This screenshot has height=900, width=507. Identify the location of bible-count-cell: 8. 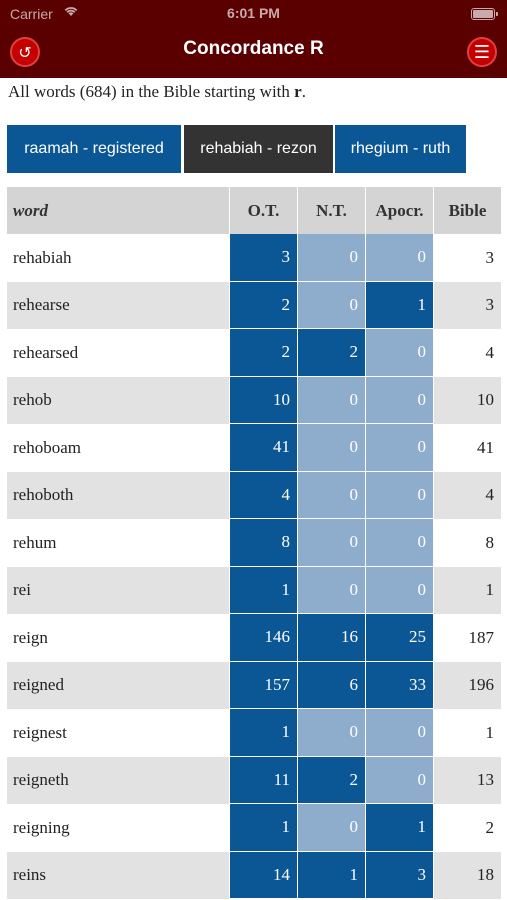
(467, 543).